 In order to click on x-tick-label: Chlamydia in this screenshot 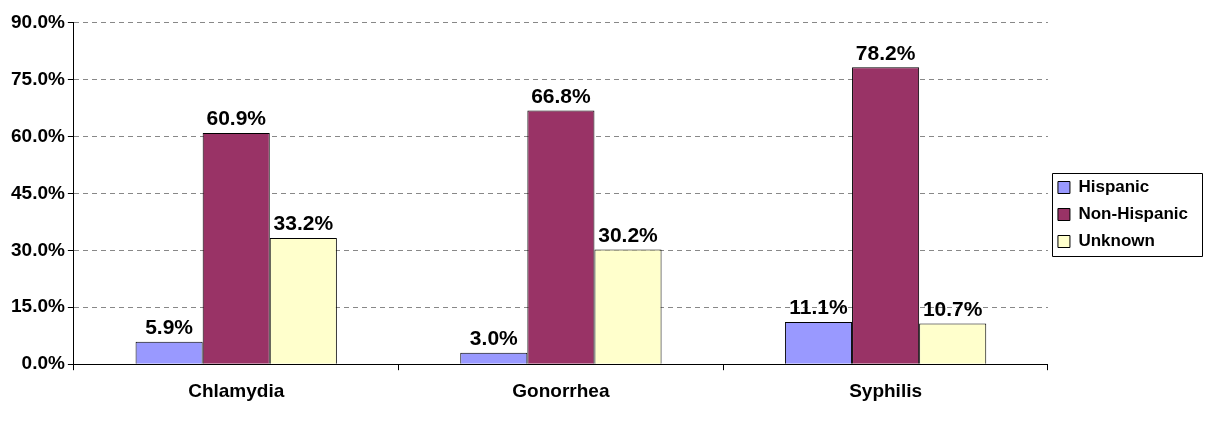, I will do `click(236, 390)`.